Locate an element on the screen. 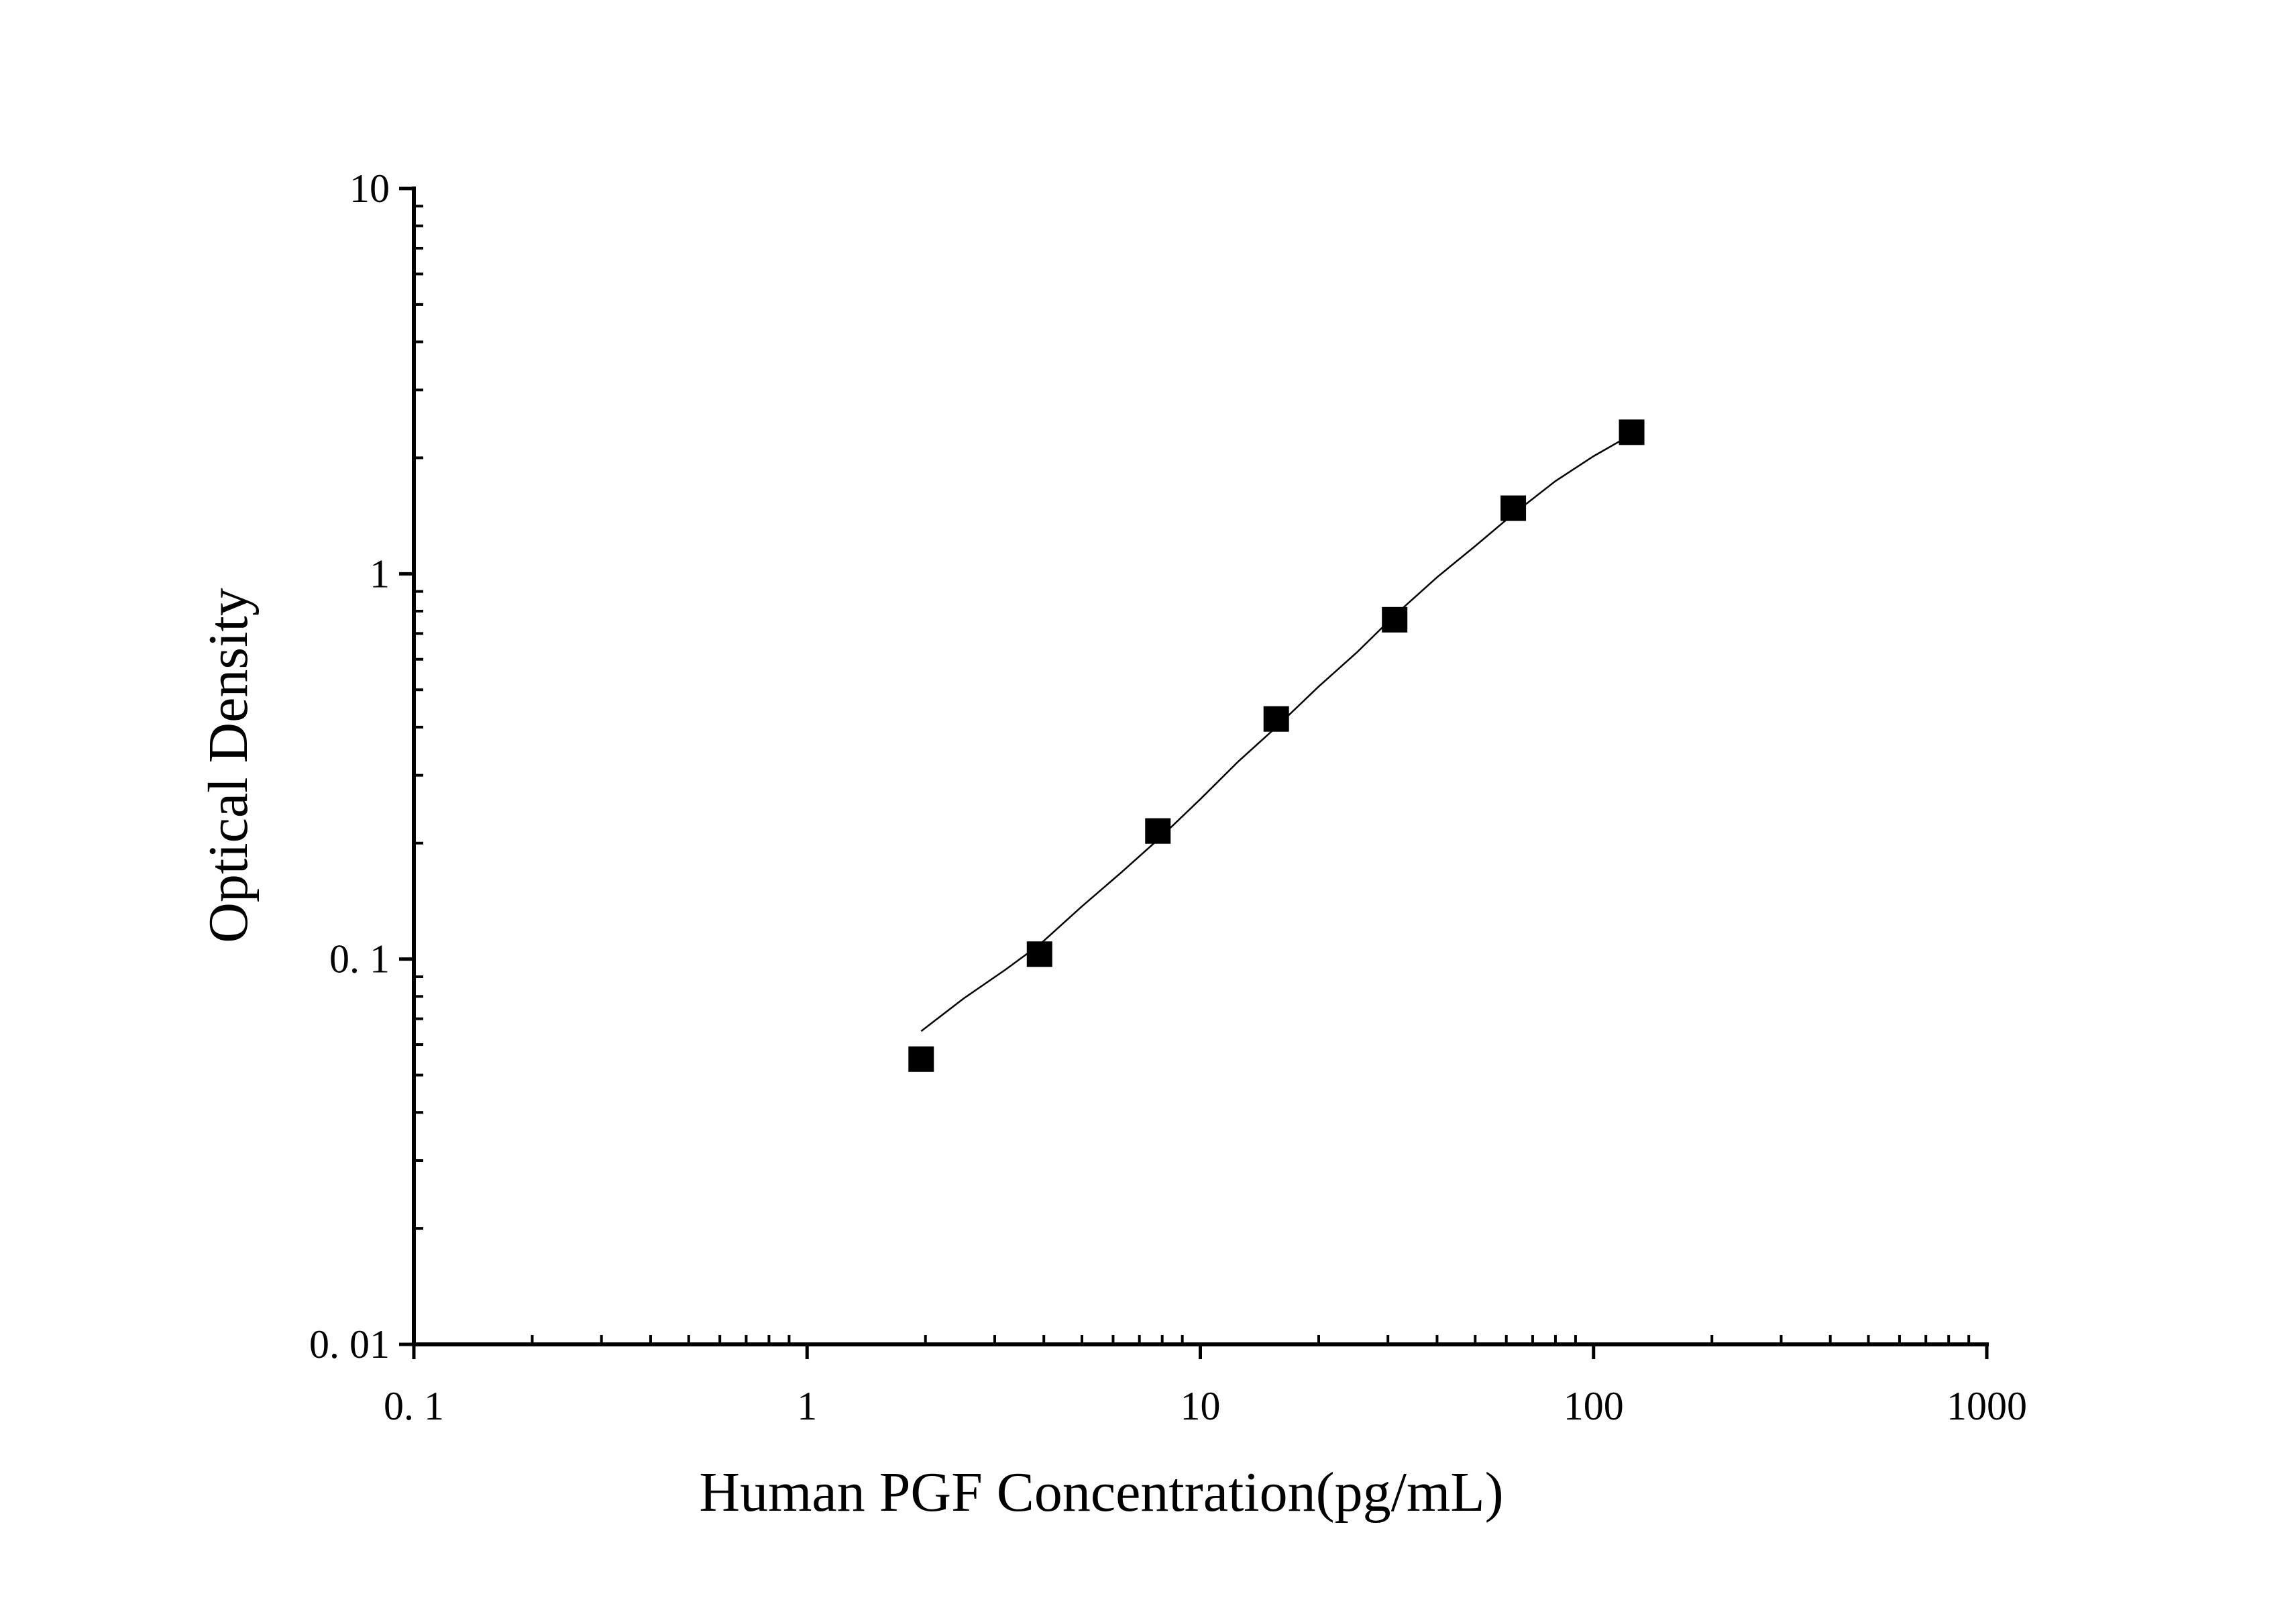 Image resolution: width=2296 pixels, height=1604 pixels. x-tick-label: 0. 1 is located at coordinates (414, 1406).